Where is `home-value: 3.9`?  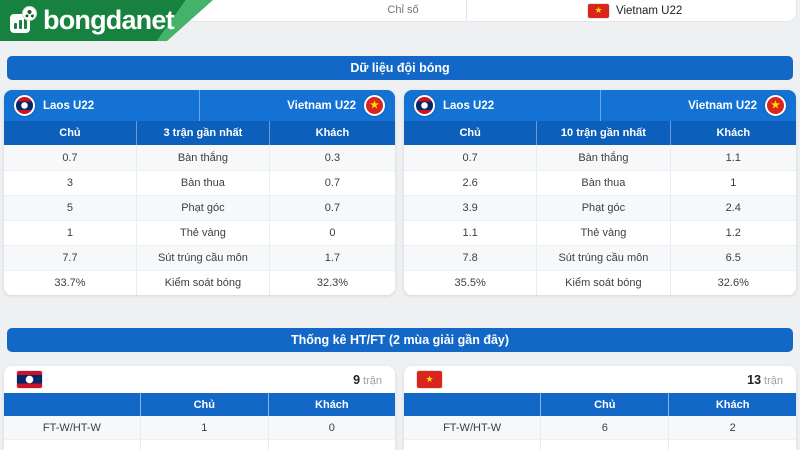 home-value: 3.9 is located at coordinates (471, 208).